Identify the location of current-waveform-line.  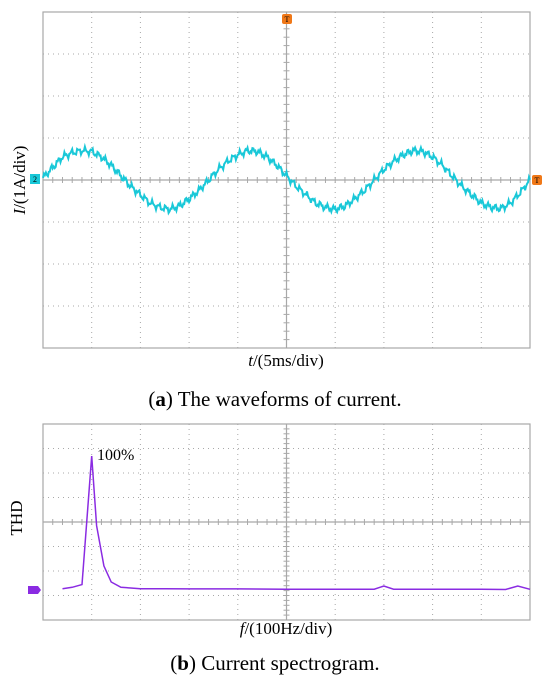
(286, 179).